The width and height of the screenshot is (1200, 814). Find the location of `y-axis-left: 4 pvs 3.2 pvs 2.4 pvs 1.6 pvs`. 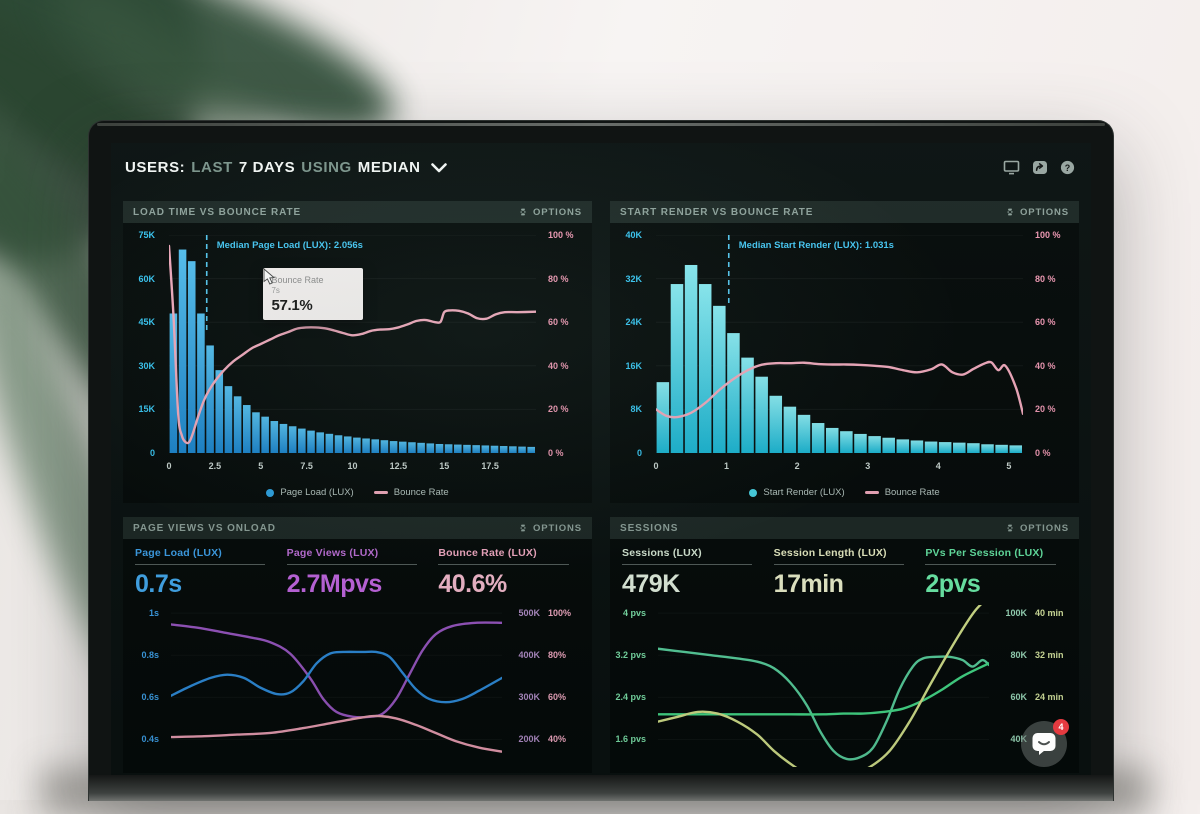

y-axis-left: 4 pvs 3.2 pvs 2.4 pvs 1.6 pvs is located at coordinates (632, 686).